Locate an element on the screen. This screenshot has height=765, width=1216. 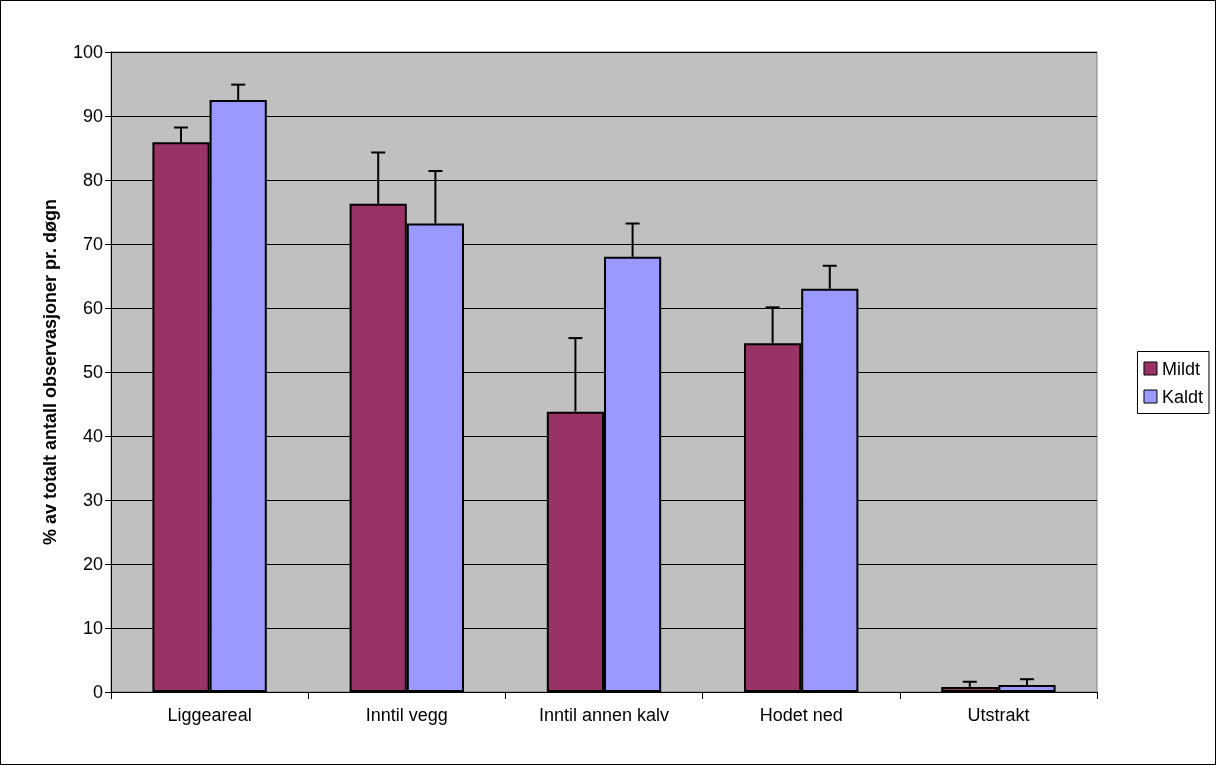
x-tick-label: Utstrakt is located at coordinates (998, 715).